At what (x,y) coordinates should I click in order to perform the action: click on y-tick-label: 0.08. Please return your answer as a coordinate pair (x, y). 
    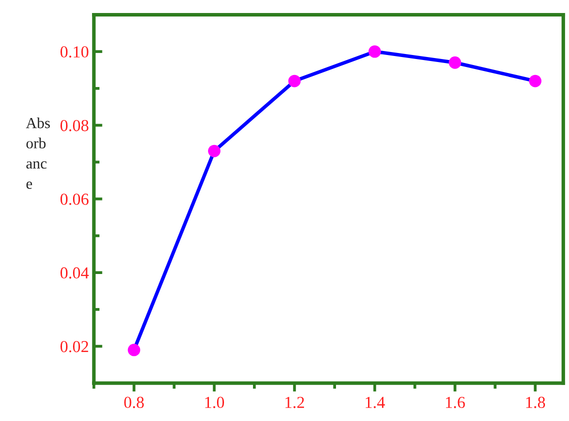
    Looking at the image, I should click on (74, 126).